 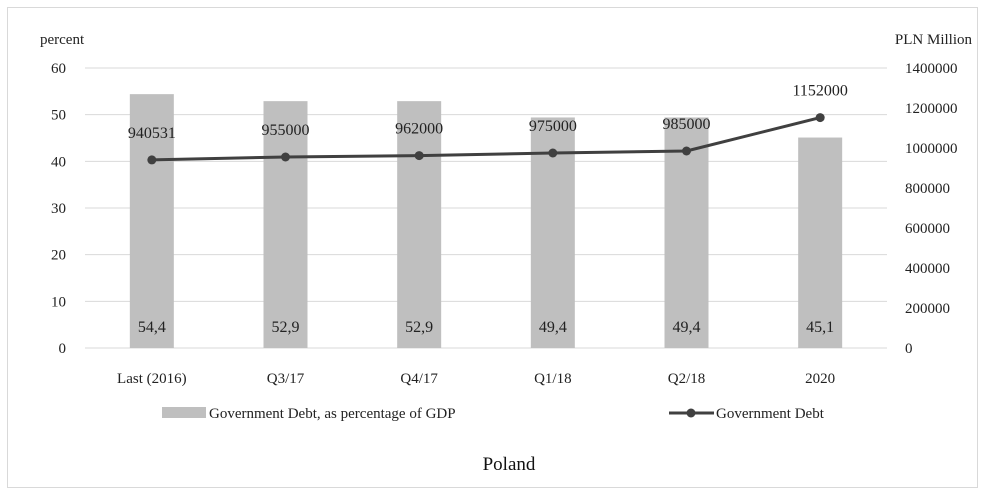 What do you see at coordinates (553, 126) in the screenshot?
I see `line-value-label: 975000` at bounding box center [553, 126].